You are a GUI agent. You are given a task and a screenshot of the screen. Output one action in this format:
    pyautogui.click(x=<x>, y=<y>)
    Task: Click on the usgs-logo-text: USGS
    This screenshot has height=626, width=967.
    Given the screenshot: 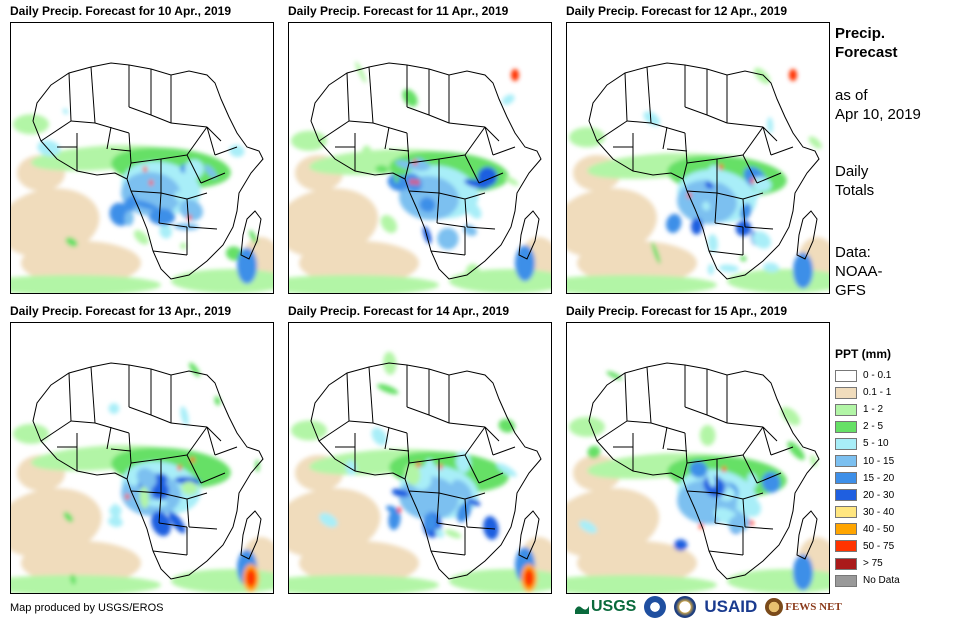 What is the action you would take?
    pyautogui.click(x=614, y=606)
    